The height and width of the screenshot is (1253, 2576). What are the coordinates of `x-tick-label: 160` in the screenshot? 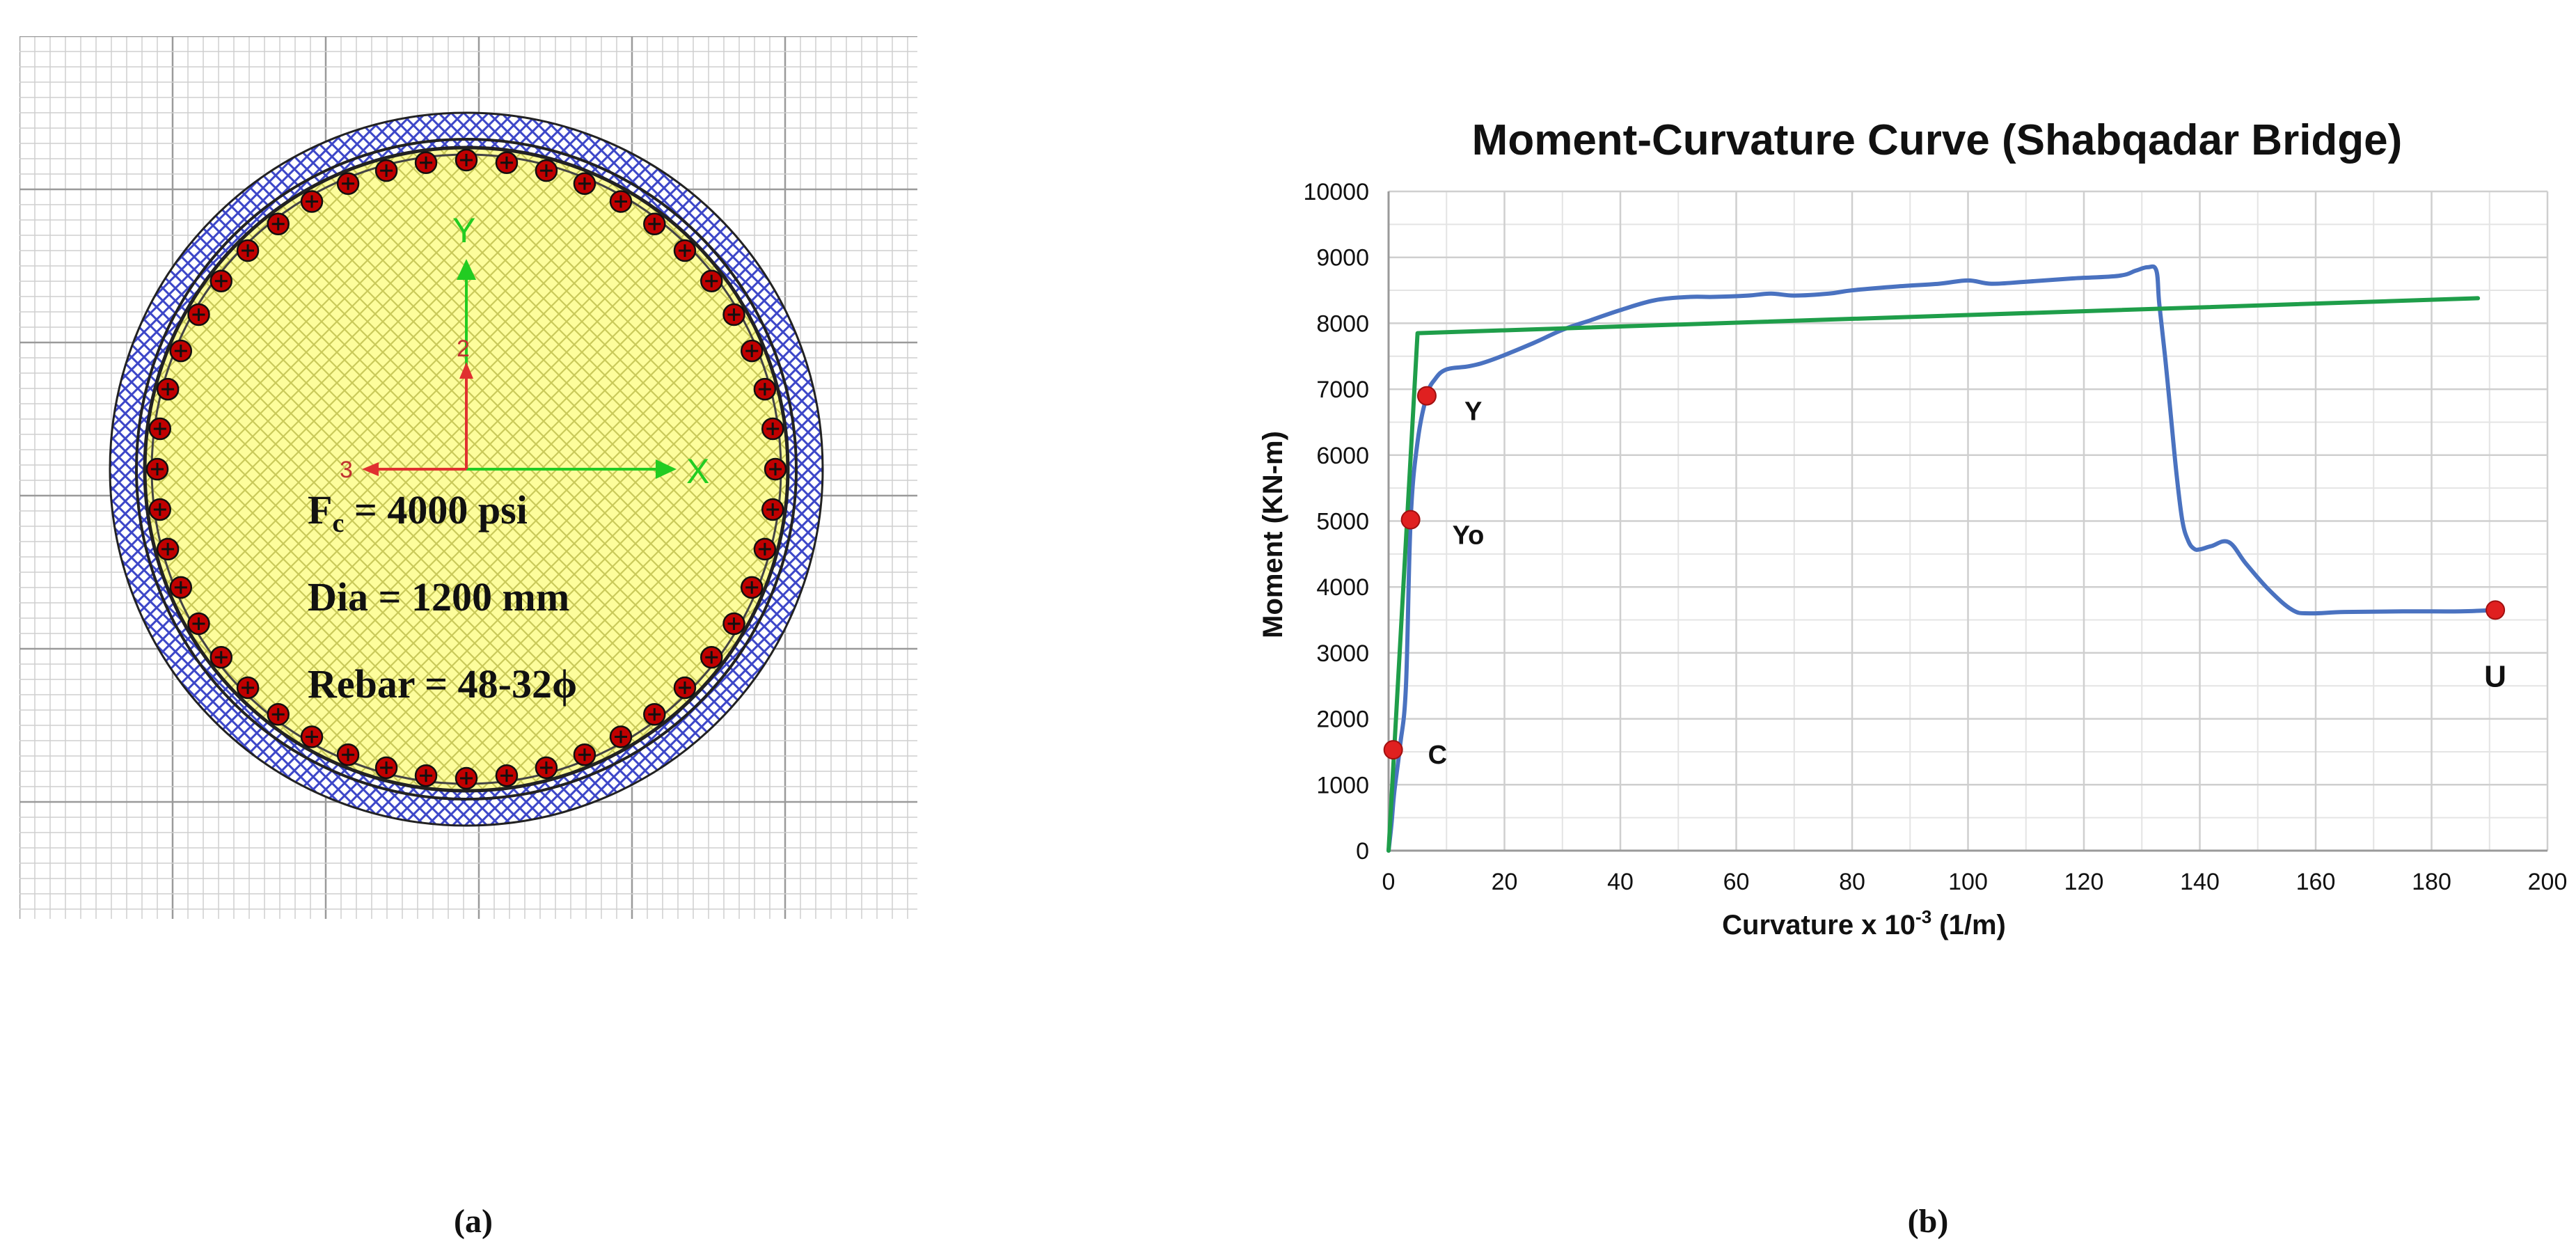 It's located at (2316, 882).